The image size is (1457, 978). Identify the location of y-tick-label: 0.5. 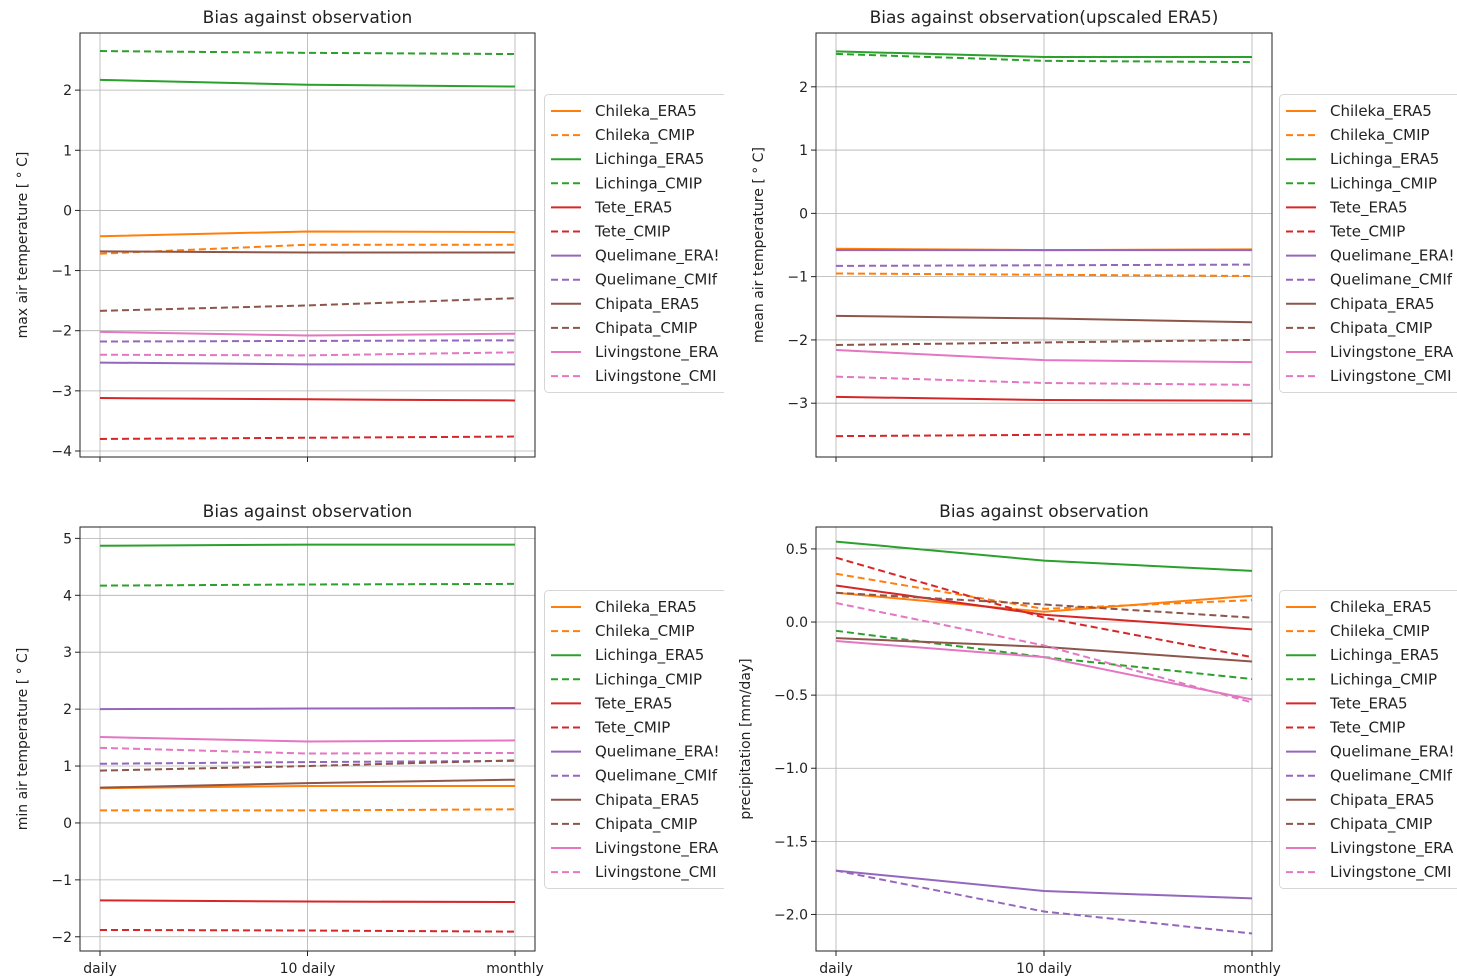
(797, 550).